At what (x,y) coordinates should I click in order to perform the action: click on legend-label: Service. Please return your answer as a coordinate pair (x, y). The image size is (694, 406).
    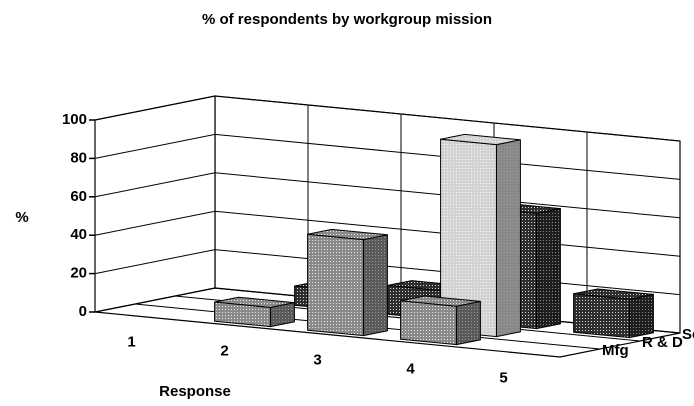
    Looking at the image, I should click on (688, 334).